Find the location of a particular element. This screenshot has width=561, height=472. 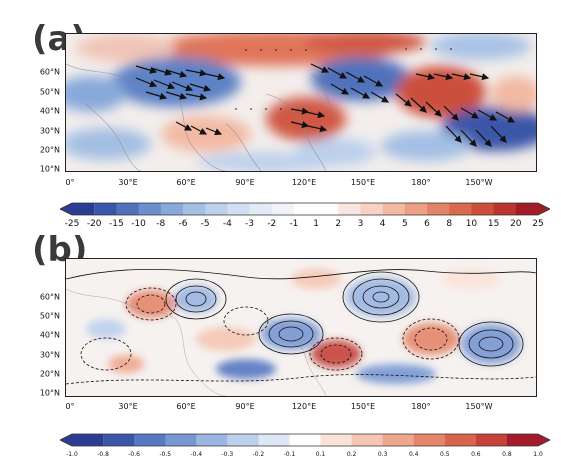

colorbar-tick-label: 2 is located at coordinates (338, 224).